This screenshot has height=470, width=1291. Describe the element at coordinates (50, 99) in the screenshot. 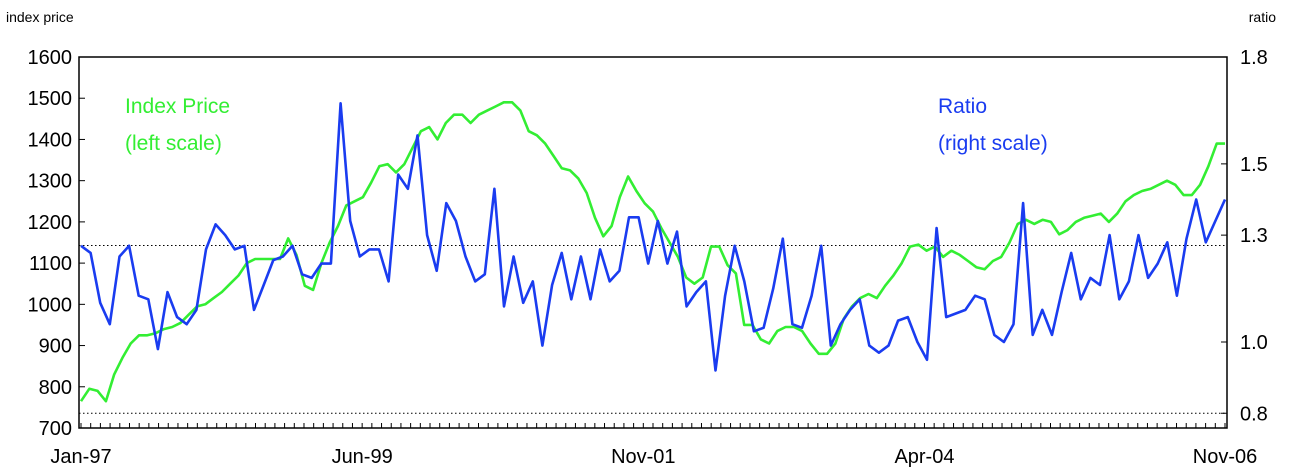

I see `left-tick-label: 1500` at that location.